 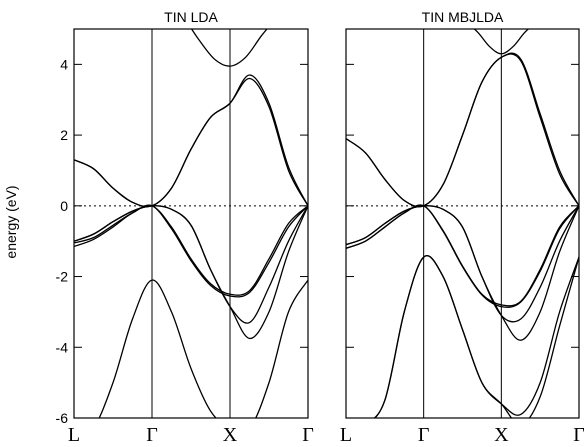 What do you see at coordinates (64, 135) in the screenshot?
I see `y-tick-label: 2` at bounding box center [64, 135].